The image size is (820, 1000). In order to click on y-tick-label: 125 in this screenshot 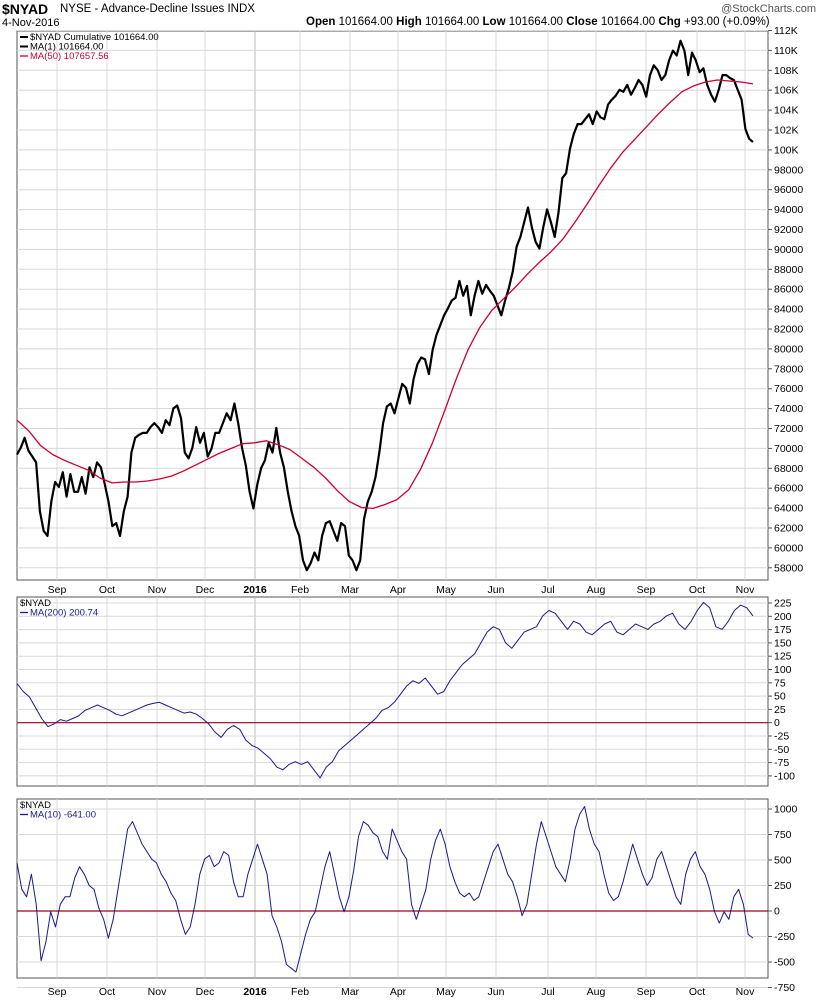, I will do `click(783, 657)`.